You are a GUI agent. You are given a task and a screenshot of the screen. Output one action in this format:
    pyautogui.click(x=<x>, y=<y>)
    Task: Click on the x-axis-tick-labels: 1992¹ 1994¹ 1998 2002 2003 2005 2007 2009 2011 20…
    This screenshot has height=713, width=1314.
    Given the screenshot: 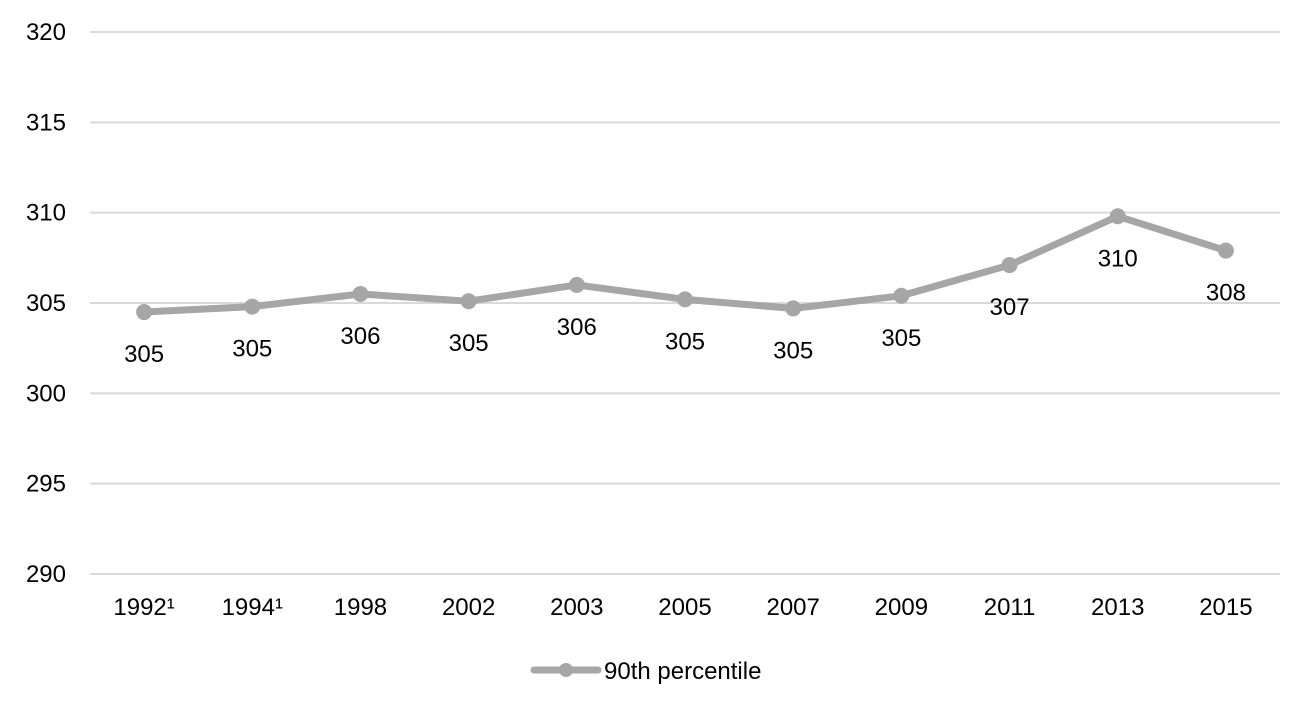 What is the action you would take?
    pyautogui.click(x=682, y=607)
    